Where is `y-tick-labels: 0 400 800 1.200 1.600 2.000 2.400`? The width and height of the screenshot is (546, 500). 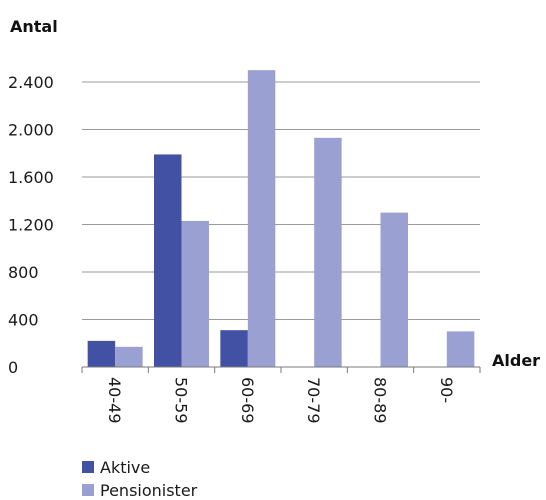
y-tick-labels: 0 400 800 1.200 1.600 2.000 2.400 is located at coordinates (31, 225).